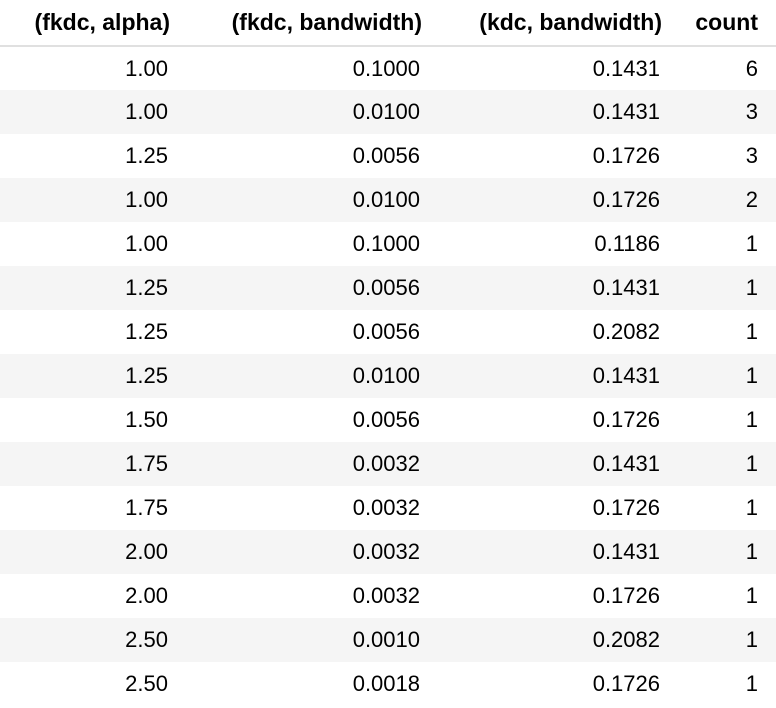 This screenshot has height=708, width=776. I want to click on table-row: 1.25 0.0100 0.1431 1, so click(388, 376).